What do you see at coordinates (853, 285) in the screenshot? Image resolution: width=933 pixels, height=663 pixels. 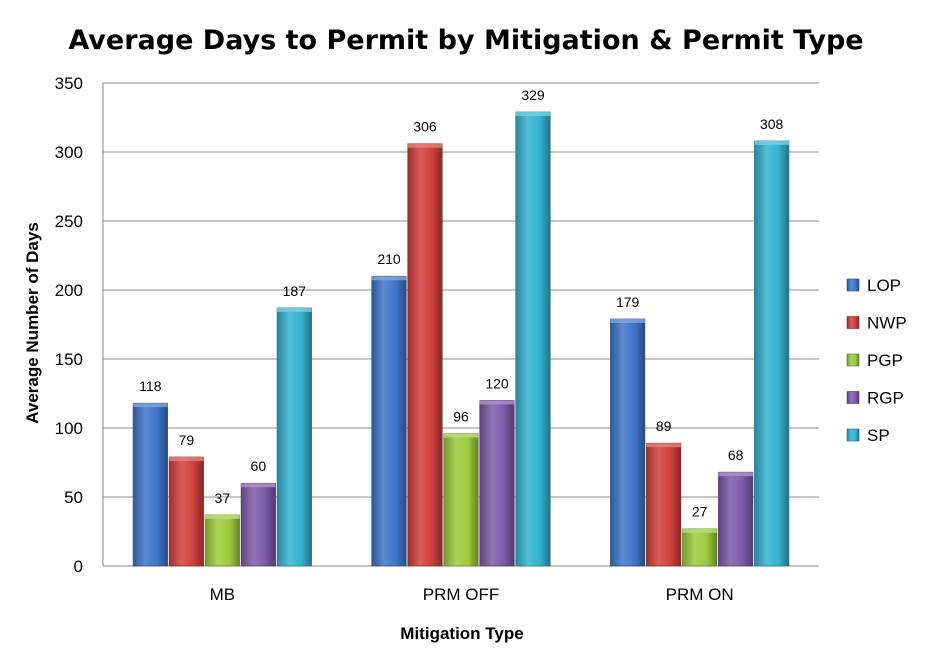 I see `legend-swatch-lop` at bounding box center [853, 285].